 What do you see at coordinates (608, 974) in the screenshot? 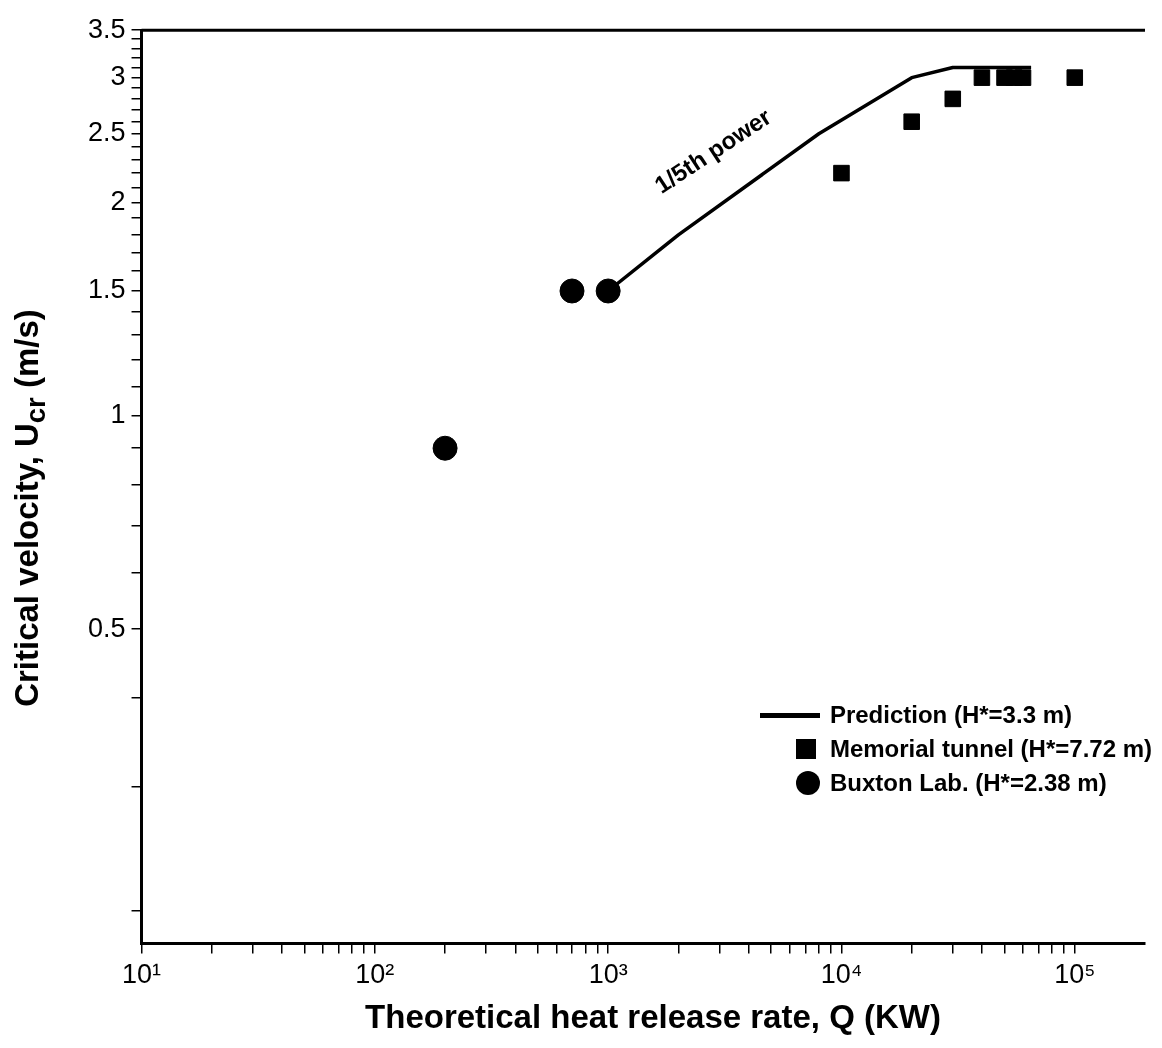
I see `x-tick-label: 10³` at bounding box center [608, 974].